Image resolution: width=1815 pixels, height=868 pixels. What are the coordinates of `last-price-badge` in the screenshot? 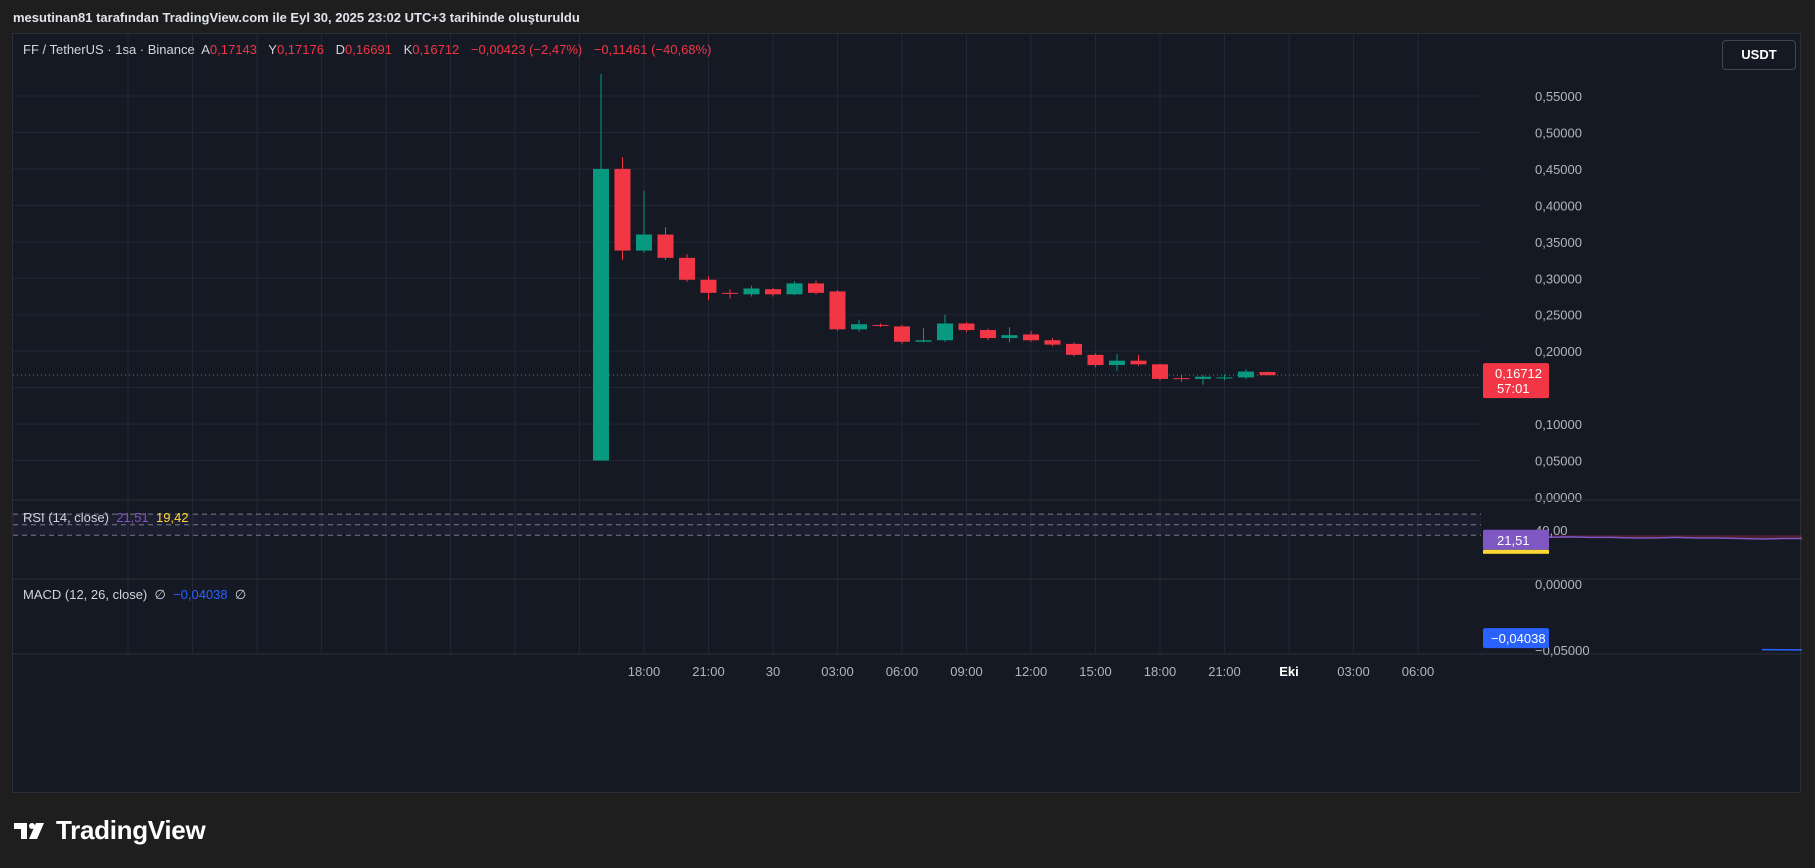 It's located at (1516, 381).